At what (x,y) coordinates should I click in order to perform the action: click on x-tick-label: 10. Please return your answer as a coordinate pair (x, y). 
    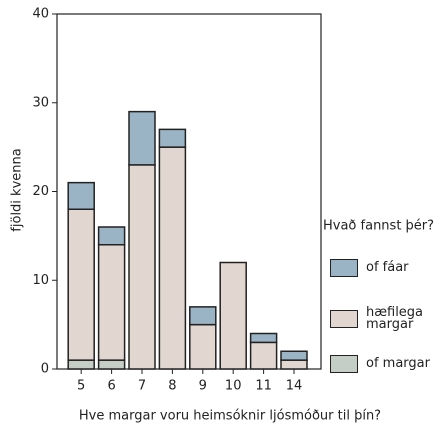
    Looking at the image, I should click on (233, 386).